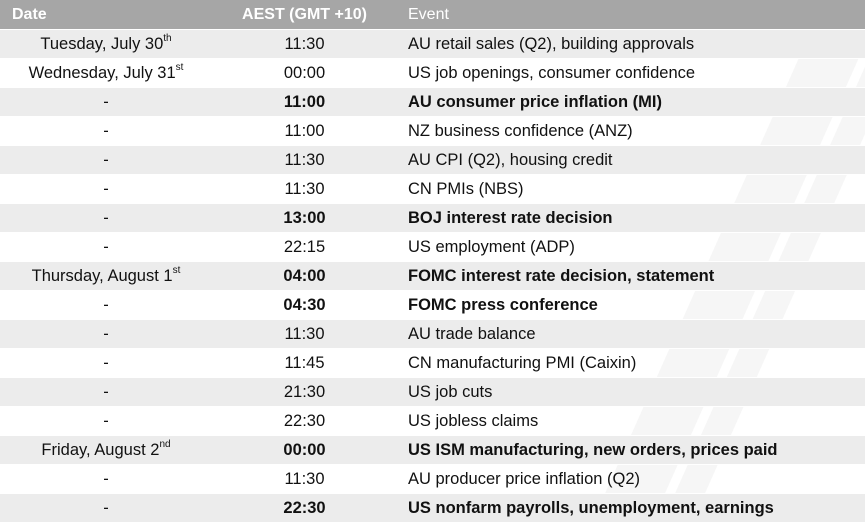 The width and height of the screenshot is (865, 525). I want to click on row-date: Friday, August 2nd, so click(106, 449).